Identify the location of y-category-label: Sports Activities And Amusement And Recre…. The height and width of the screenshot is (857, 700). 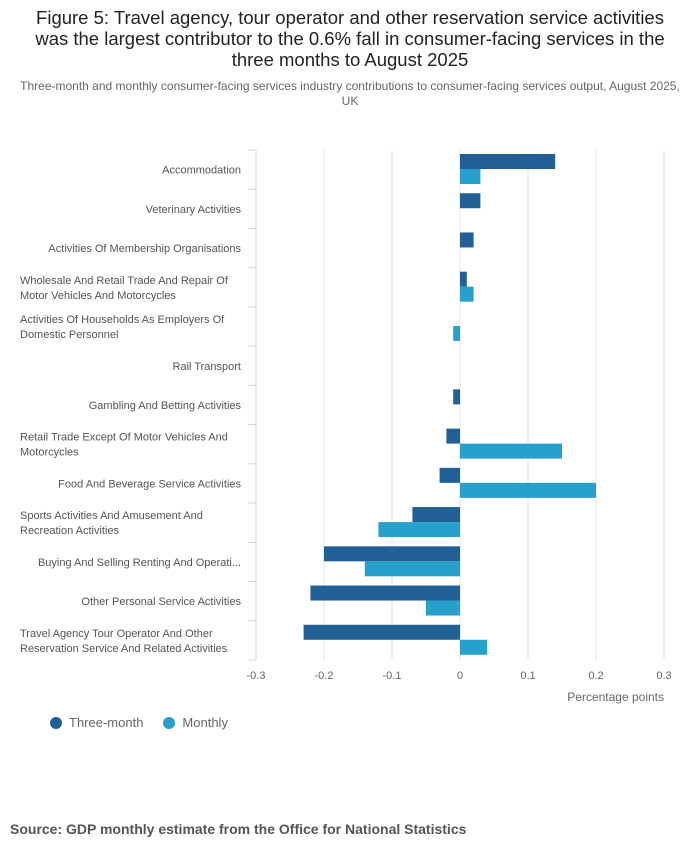
(111, 523).